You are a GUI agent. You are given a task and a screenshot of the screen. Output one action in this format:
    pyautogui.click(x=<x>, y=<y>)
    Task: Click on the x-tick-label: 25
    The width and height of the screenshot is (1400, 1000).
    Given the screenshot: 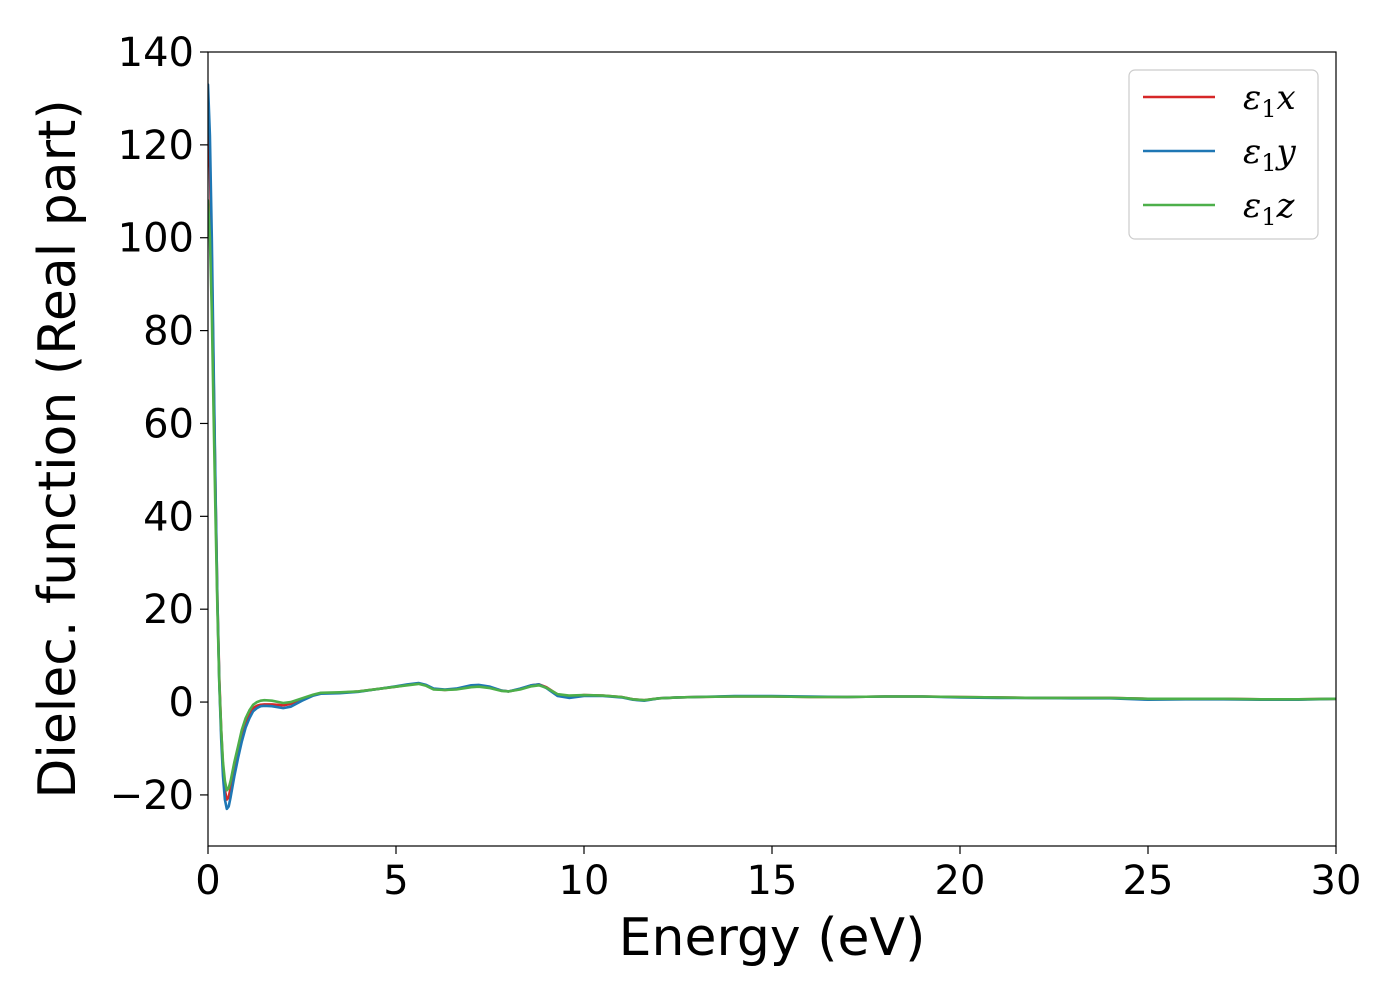 What is the action you would take?
    pyautogui.click(x=1148, y=881)
    